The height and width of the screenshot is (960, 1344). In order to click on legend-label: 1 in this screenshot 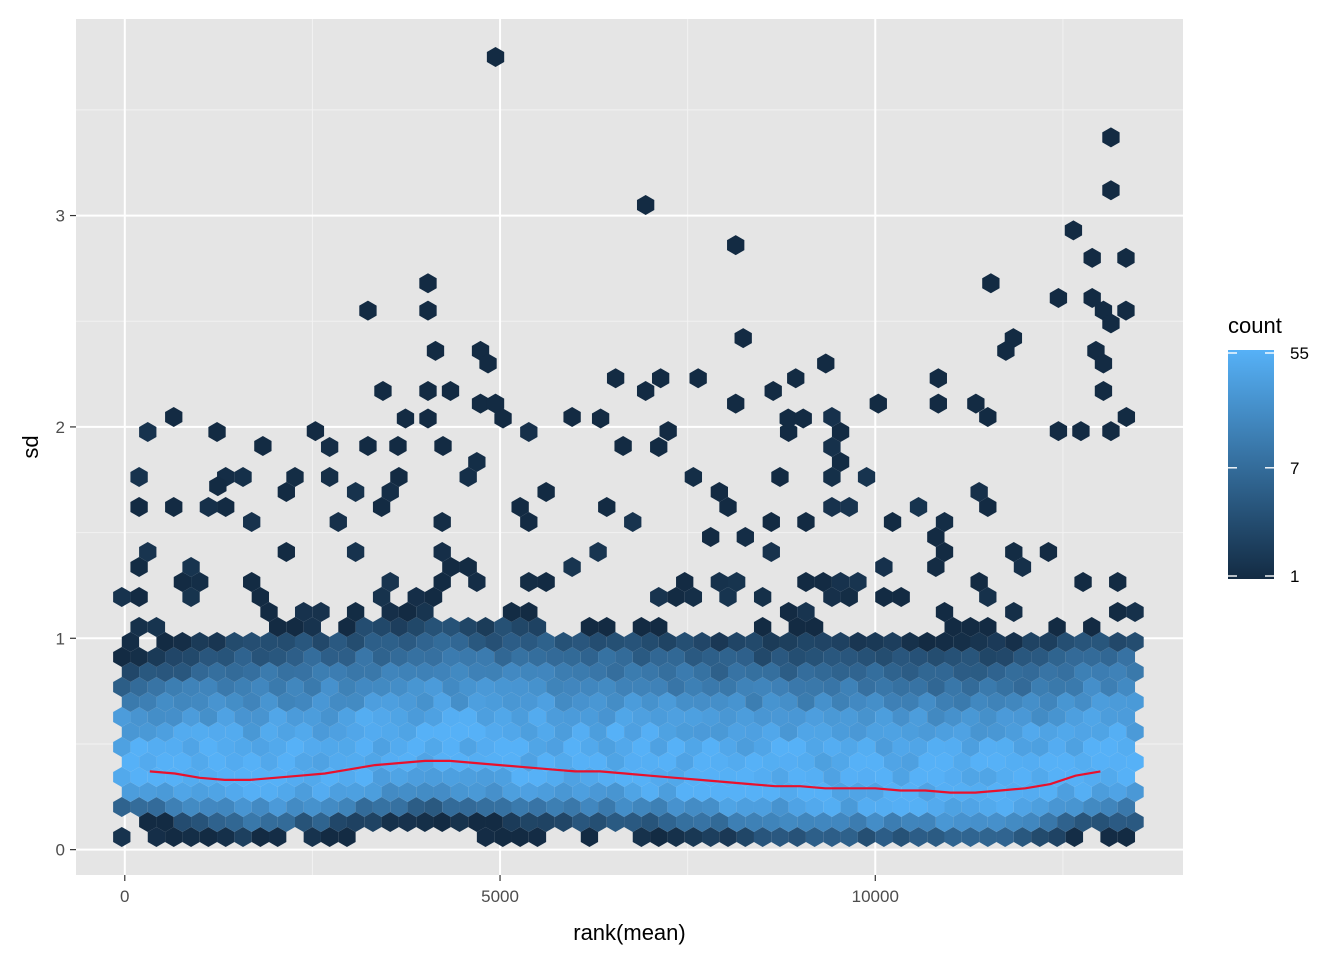, I will do `click(1294, 576)`.